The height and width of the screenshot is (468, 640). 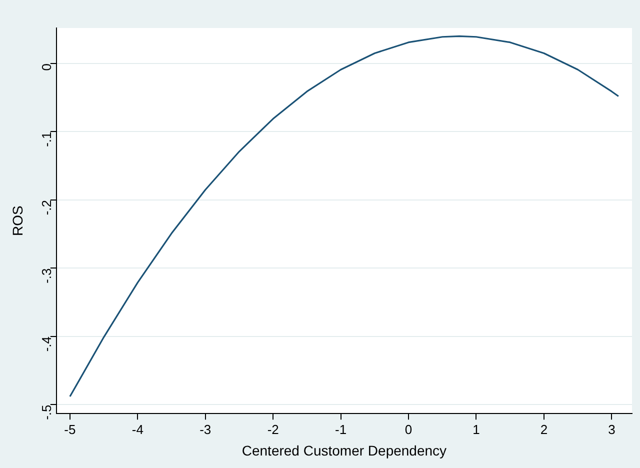 I want to click on x-tick-label: -4, so click(x=138, y=429).